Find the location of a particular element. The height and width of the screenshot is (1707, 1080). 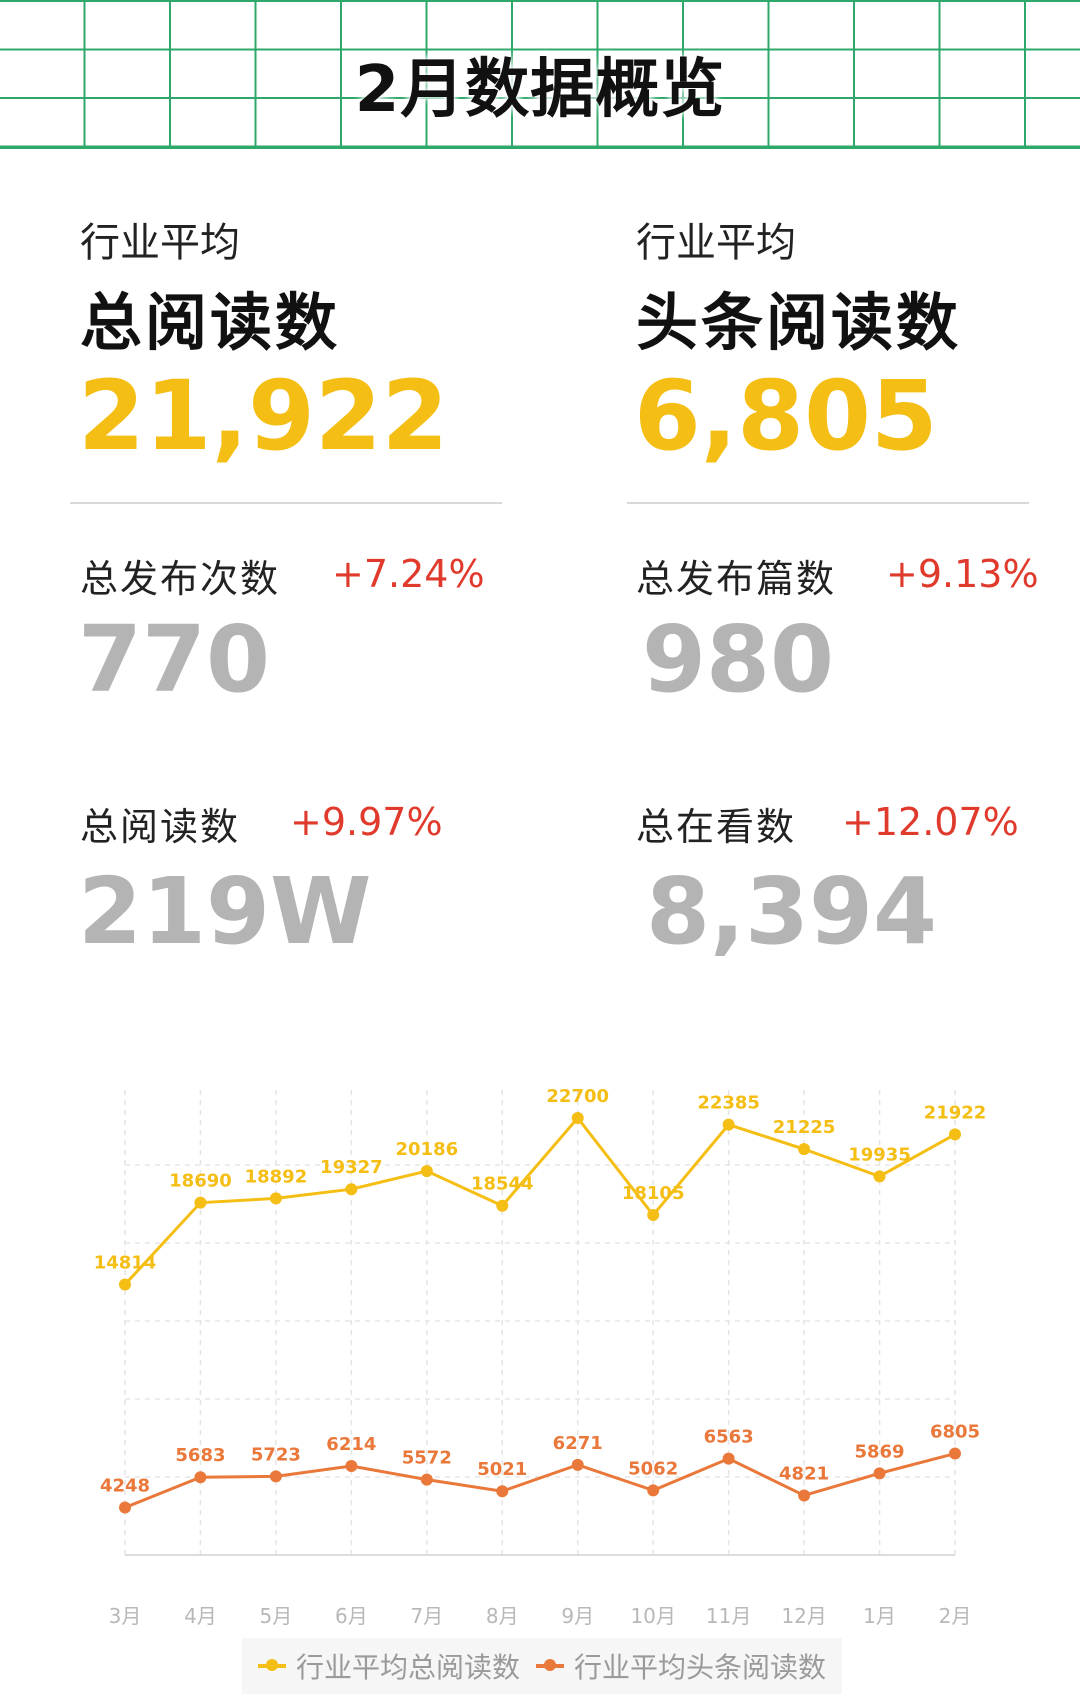

card-right-small-label: 行业平均 is located at coordinates (716, 243).